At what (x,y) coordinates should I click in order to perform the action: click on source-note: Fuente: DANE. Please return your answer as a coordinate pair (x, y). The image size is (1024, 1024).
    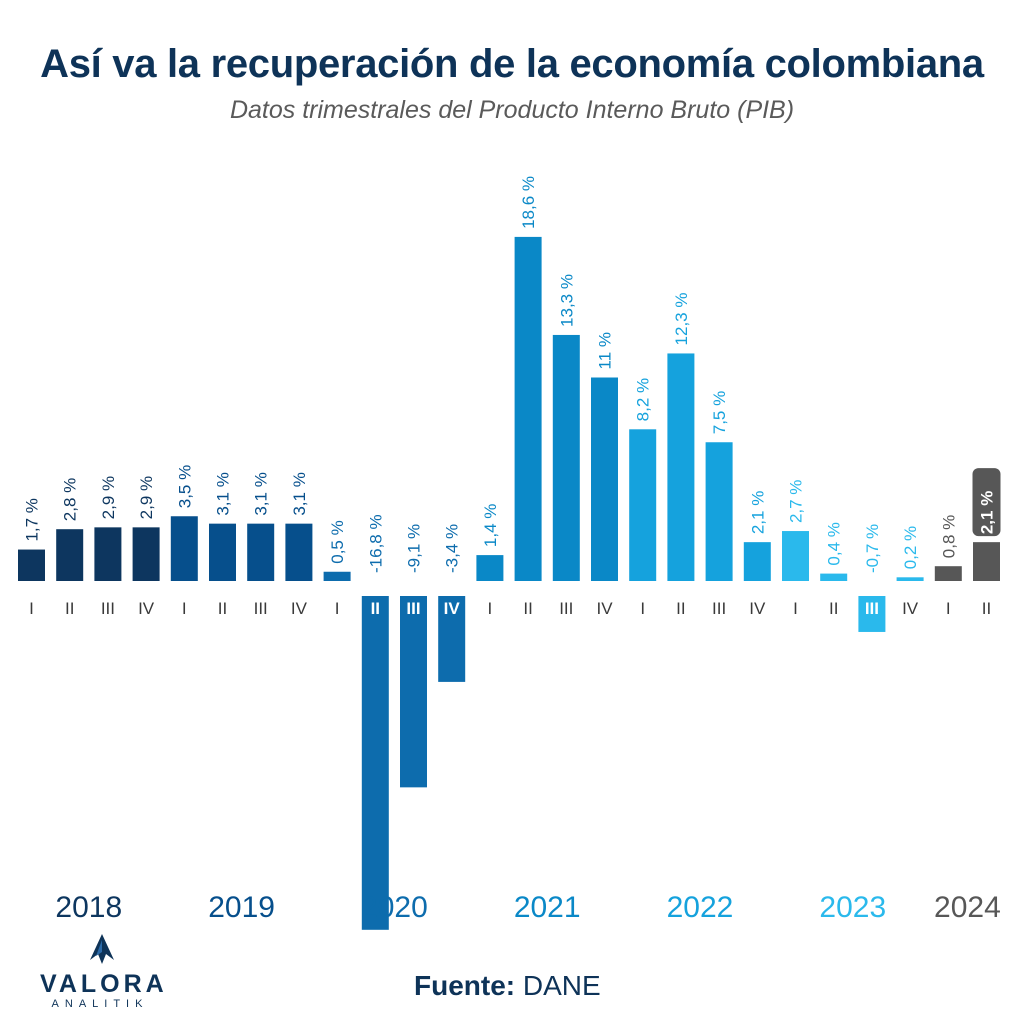
    Looking at the image, I should click on (507, 986).